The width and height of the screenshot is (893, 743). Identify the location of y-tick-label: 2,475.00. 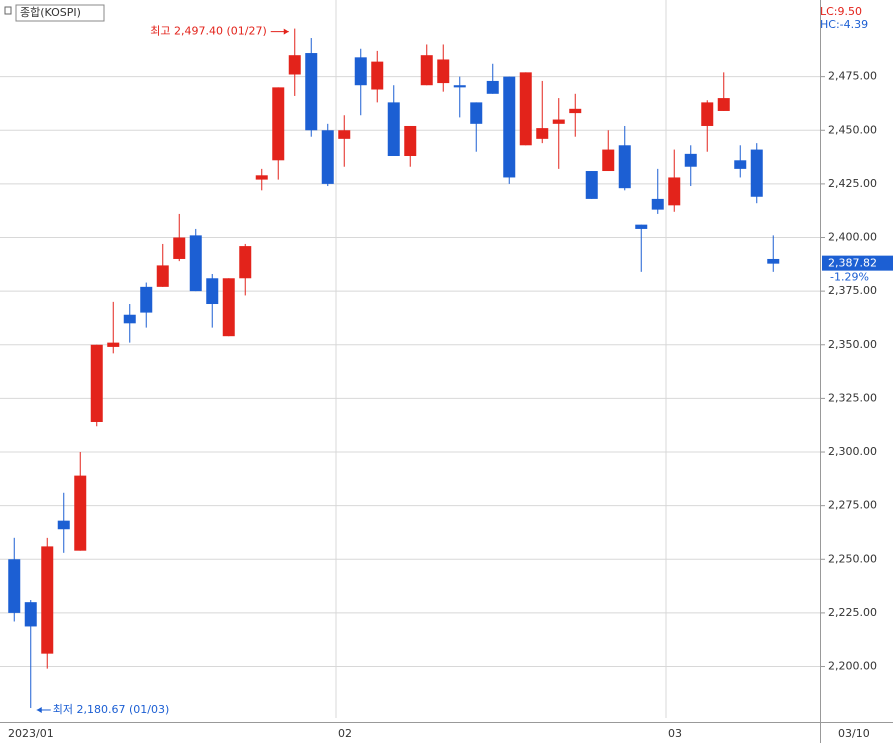
(852, 76).